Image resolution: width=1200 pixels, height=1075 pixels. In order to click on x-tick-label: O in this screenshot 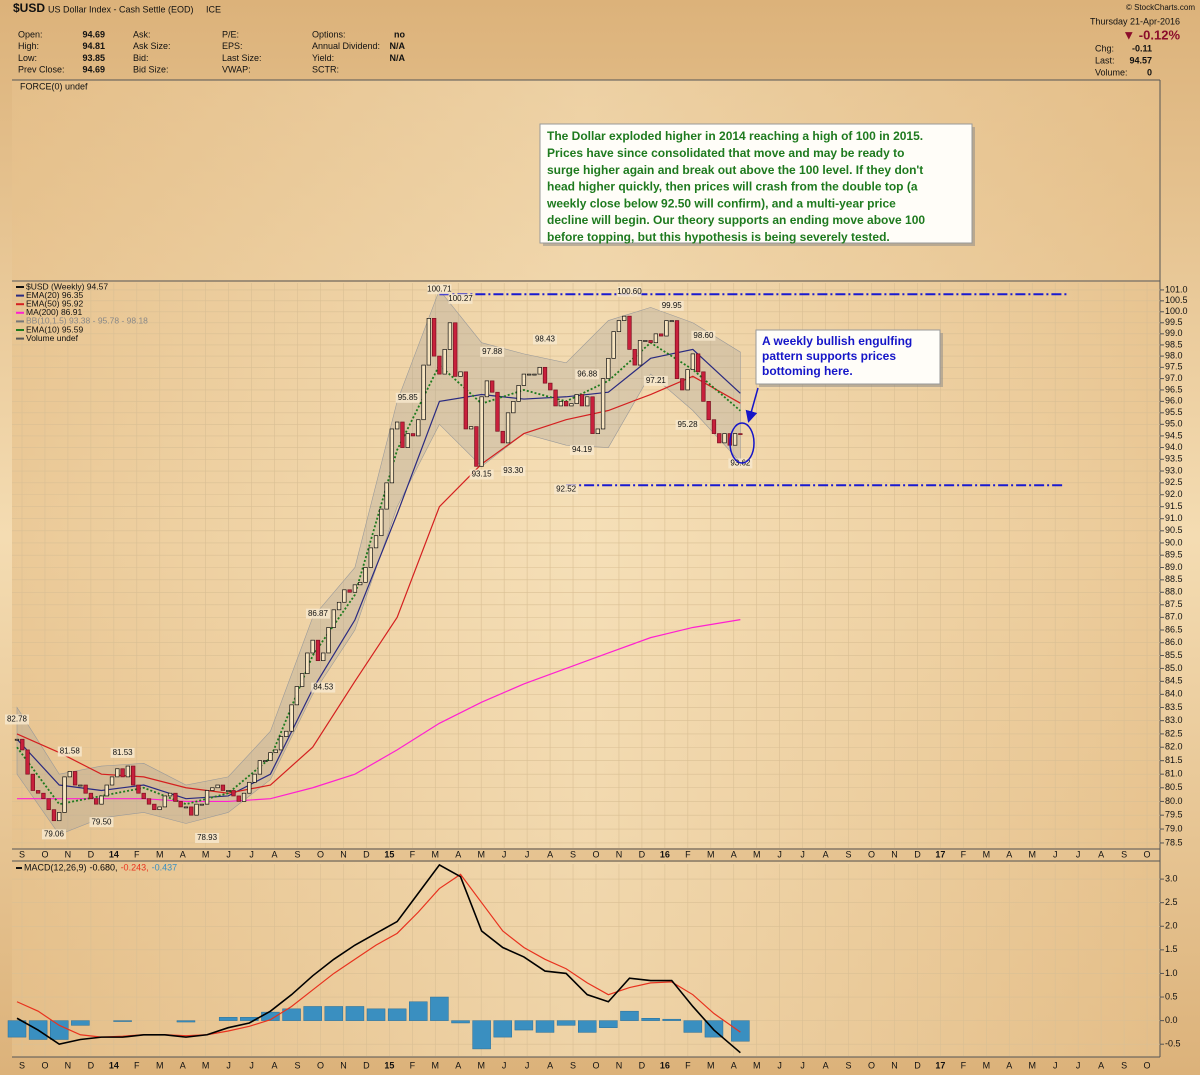, I will do `click(1147, 1065)`.